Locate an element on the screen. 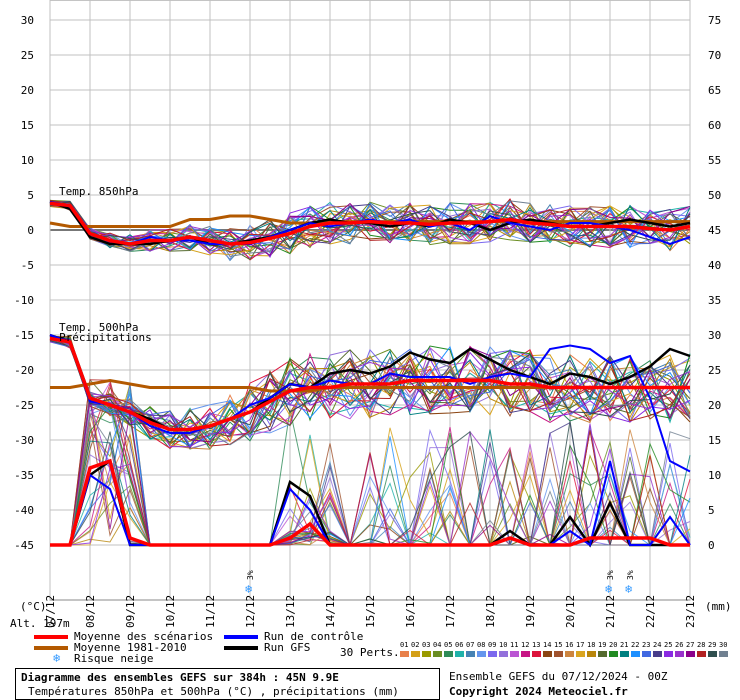 The height and width of the screenshot is (700, 740). right-axis-unit: (mm) is located at coordinates (718, 606).